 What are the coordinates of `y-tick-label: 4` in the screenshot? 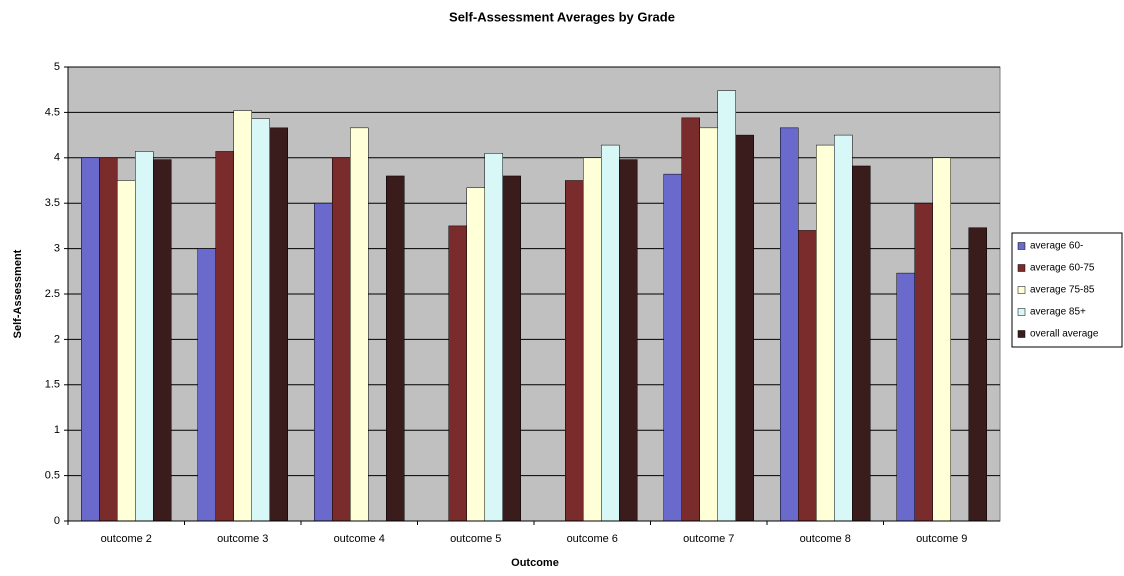 It's located at (57, 158).